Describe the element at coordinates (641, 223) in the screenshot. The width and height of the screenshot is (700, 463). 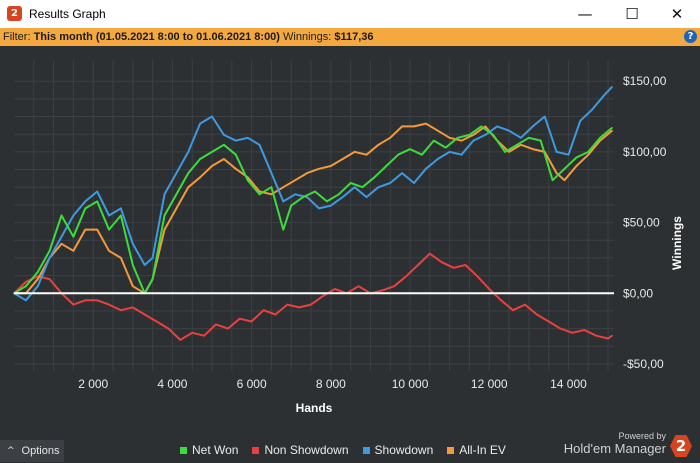
I see `y-tick-label: $50,00` at that location.